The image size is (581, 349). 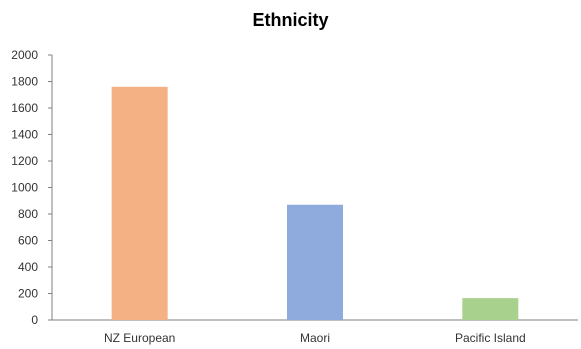 I want to click on y-tick-label: 0, so click(x=34, y=320).